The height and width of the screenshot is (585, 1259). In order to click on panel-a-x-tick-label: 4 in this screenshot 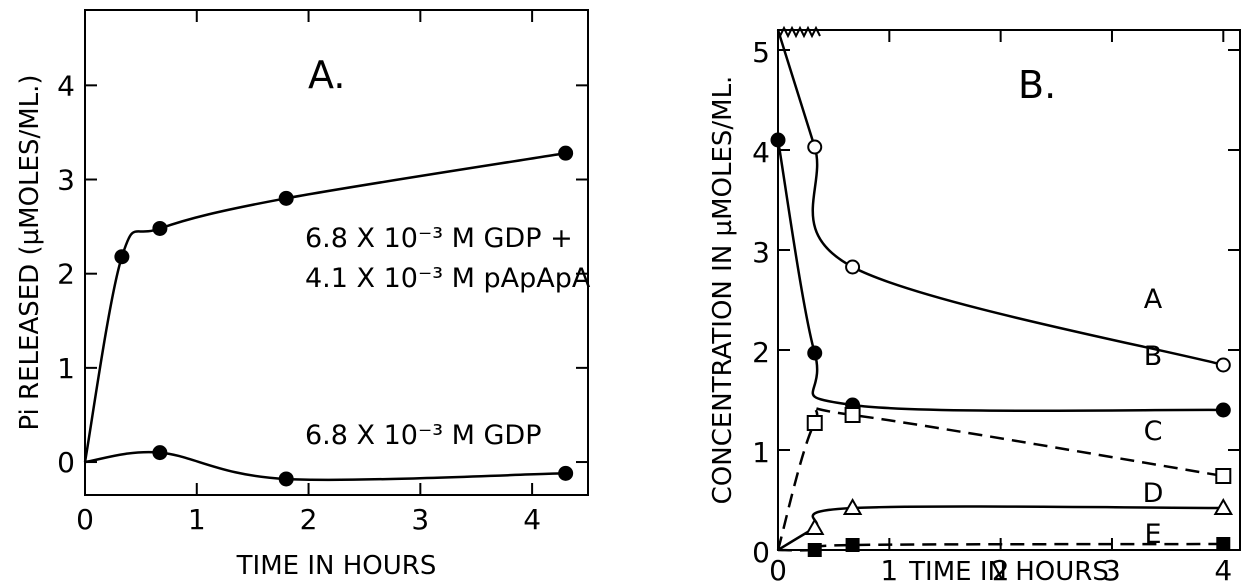, I will do `click(532, 519)`.